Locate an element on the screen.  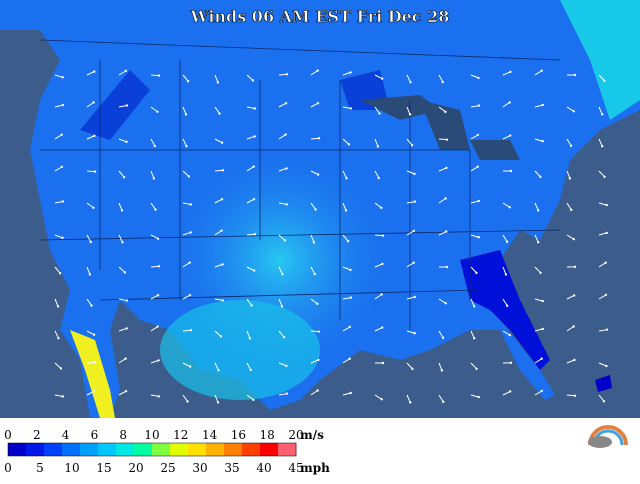
ms-tick-label: 8 is located at coordinates (123, 435).